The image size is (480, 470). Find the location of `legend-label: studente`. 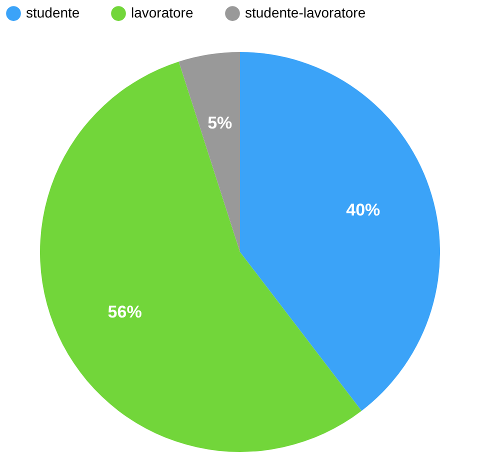

legend-label: studente is located at coordinates (53, 12).